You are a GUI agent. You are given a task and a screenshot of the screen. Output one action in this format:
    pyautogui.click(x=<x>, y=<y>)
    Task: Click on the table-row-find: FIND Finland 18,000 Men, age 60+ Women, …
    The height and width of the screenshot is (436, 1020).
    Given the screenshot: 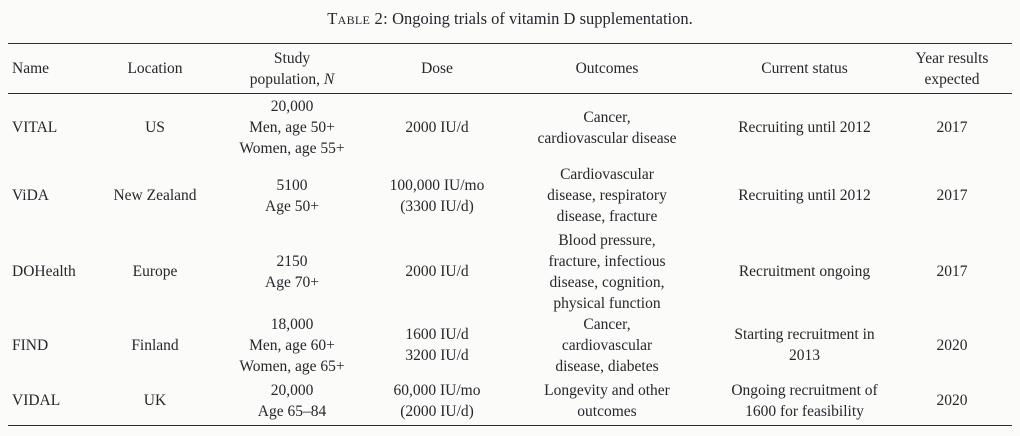 What is the action you would take?
    pyautogui.click(x=510, y=345)
    